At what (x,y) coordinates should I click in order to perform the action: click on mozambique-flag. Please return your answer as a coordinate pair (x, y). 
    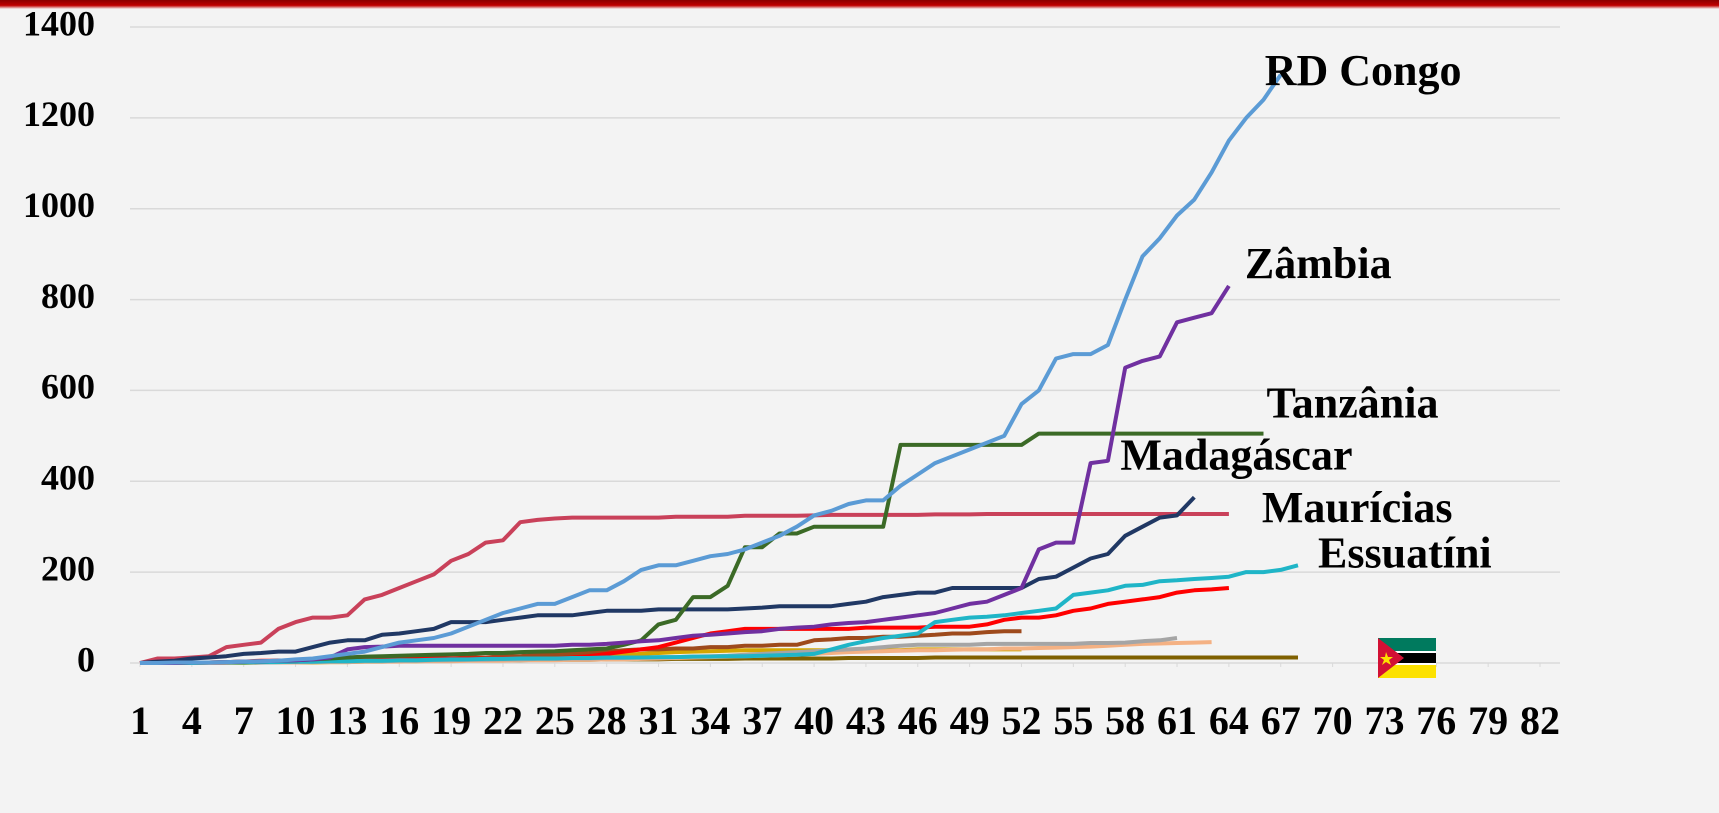
    Looking at the image, I should click on (1407, 658).